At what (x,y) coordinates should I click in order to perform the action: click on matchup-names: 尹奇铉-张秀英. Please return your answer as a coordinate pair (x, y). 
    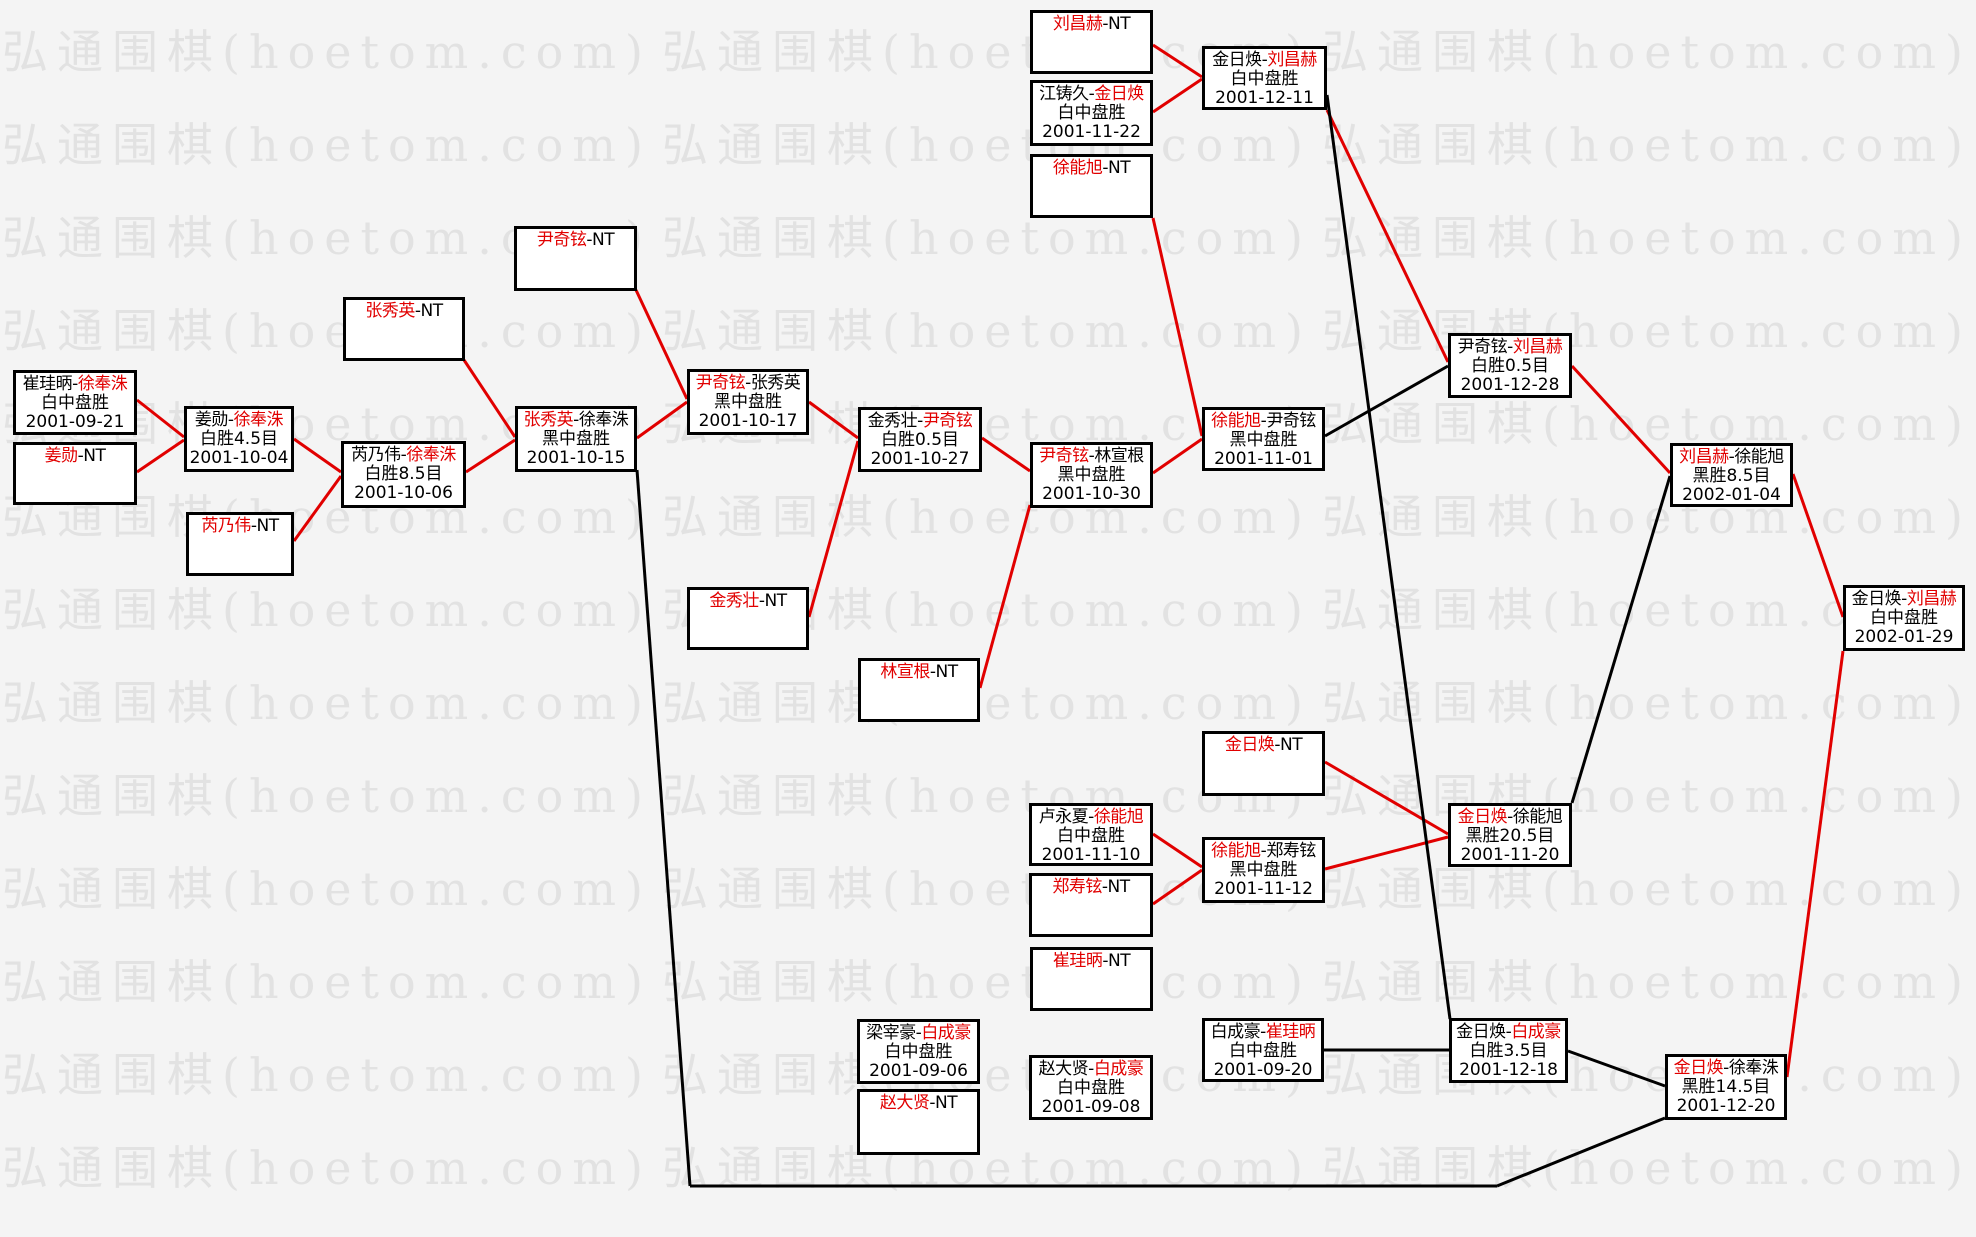
    Looking at the image, I should click on (748, 383).